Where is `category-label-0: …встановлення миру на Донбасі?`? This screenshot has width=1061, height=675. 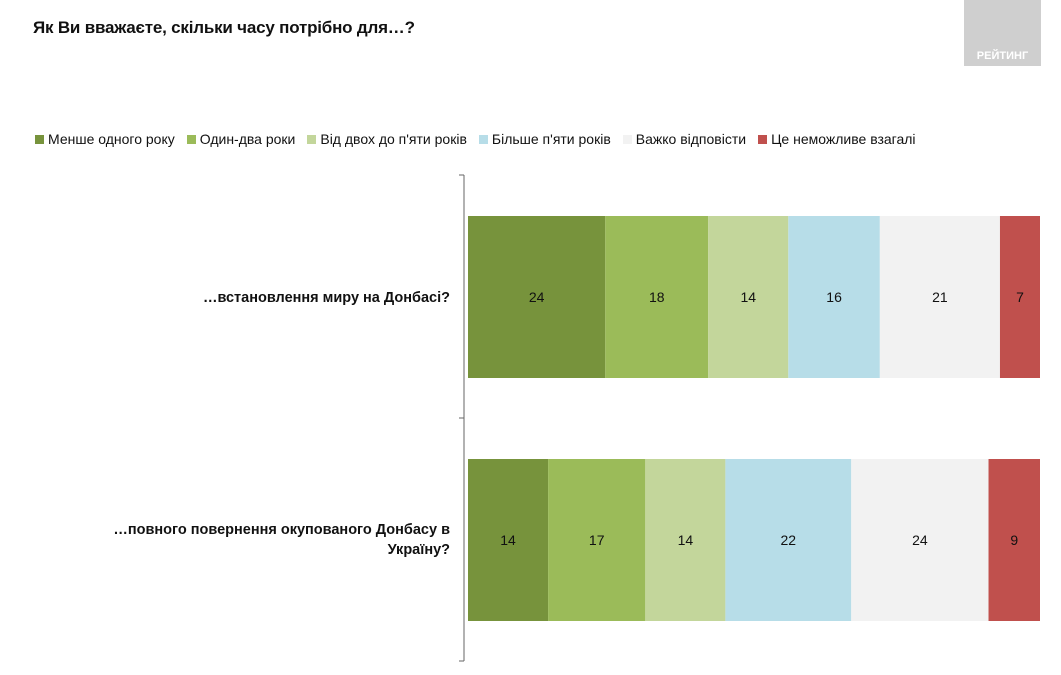 category-label-0: …встановлення миру на Донбасі? is located at coordinates (326, 298).